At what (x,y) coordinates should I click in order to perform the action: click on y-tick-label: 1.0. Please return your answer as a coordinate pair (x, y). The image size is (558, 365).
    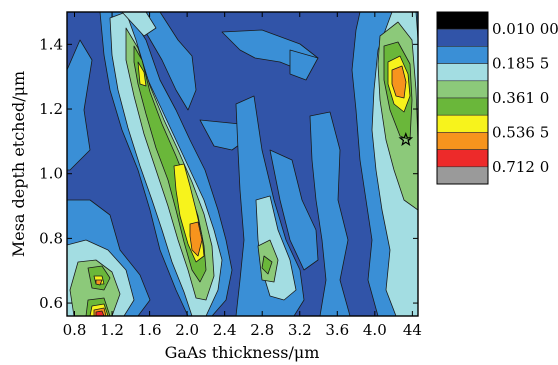
    Looking at the image, I should click on (51, 174).